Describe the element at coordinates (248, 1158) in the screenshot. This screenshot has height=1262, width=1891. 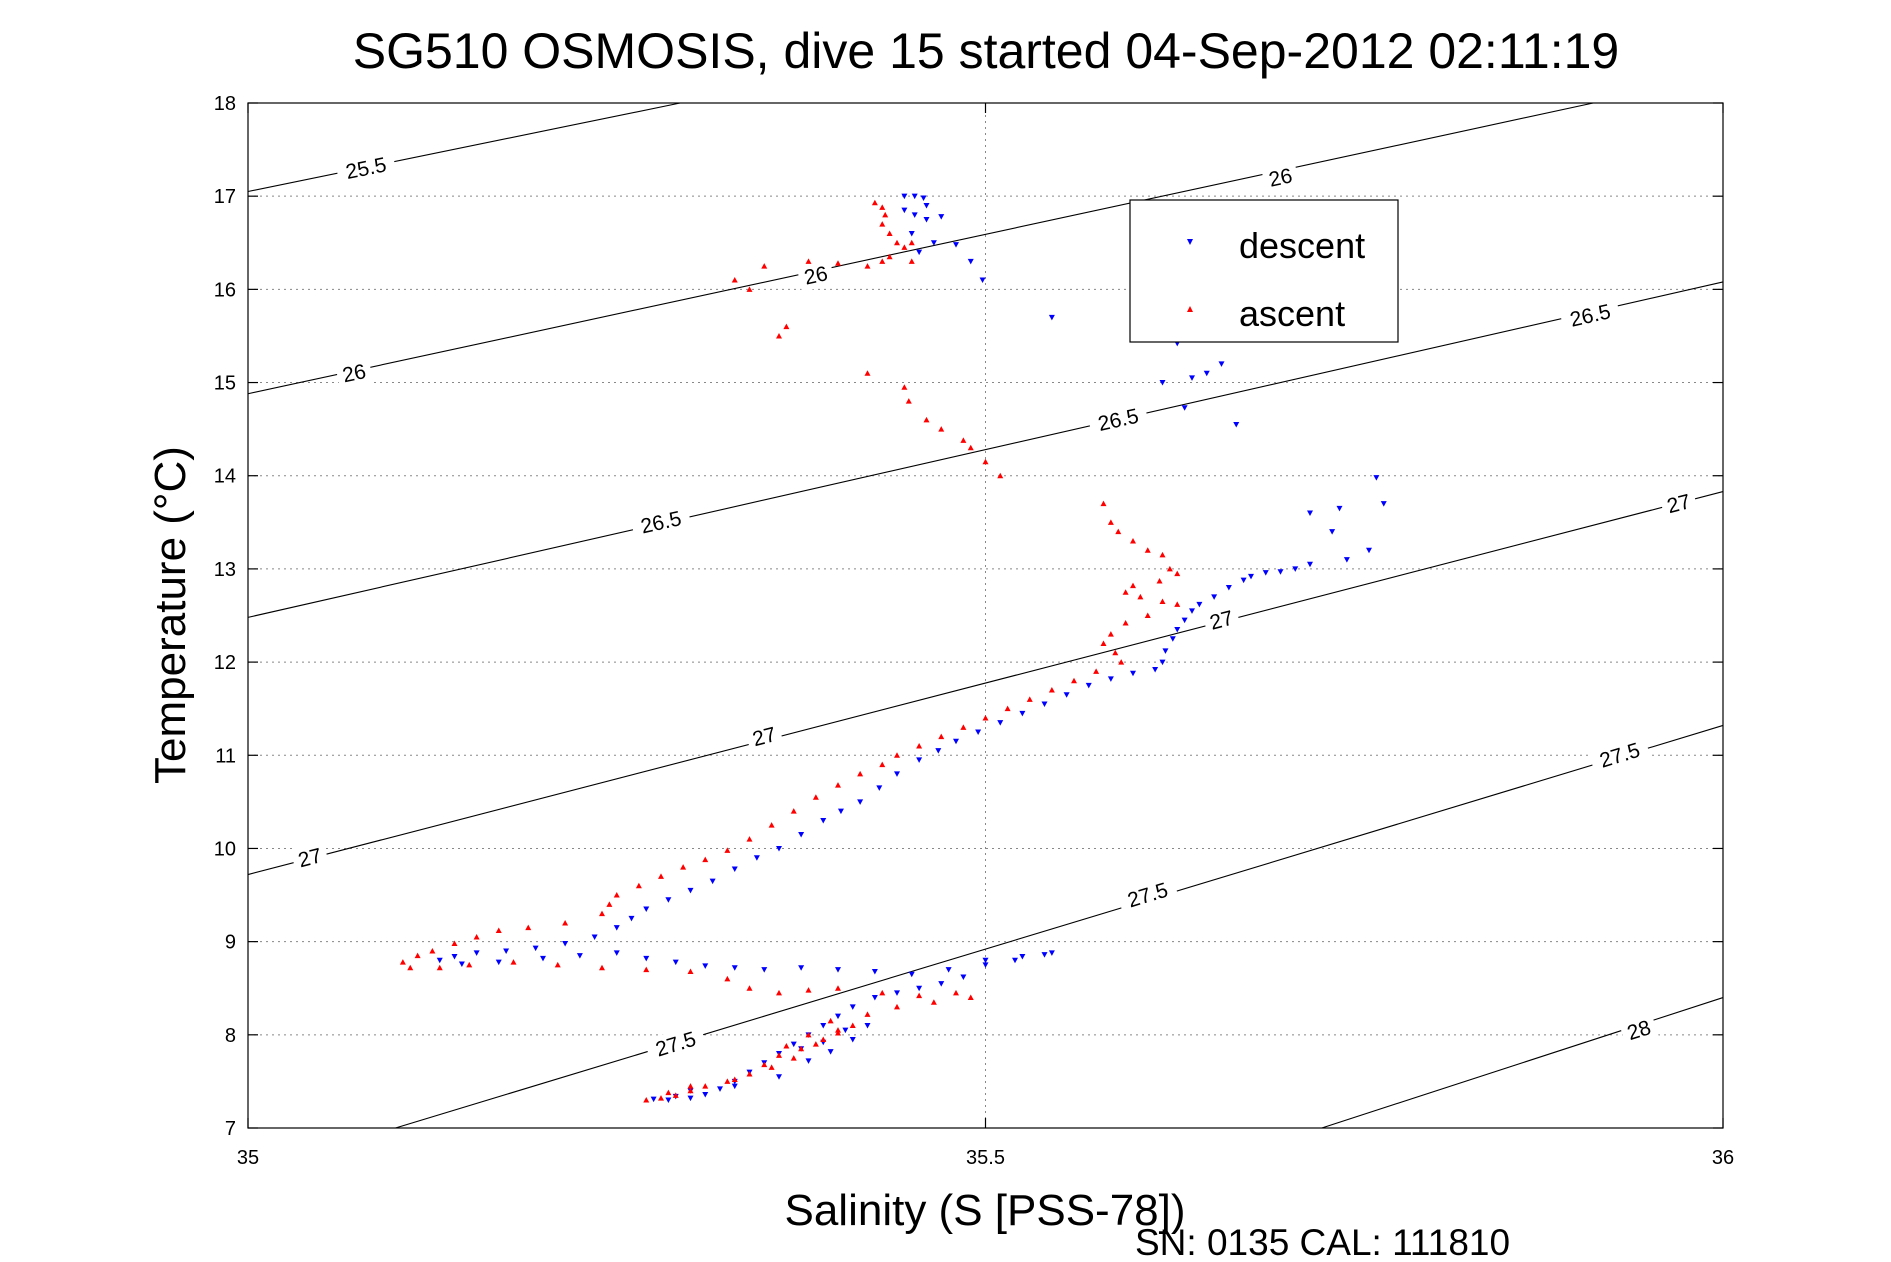
I see `x-tick-label: 35` at that location.